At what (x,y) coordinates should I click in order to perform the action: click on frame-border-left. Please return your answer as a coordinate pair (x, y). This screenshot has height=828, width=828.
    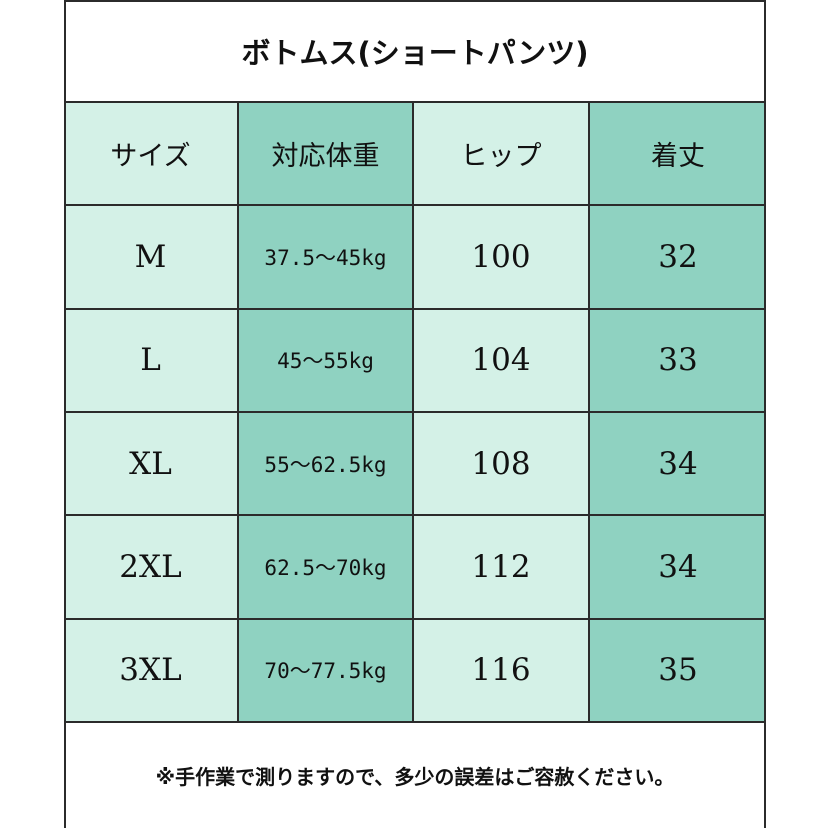
    Looking at the image, I should click on (65, 414).